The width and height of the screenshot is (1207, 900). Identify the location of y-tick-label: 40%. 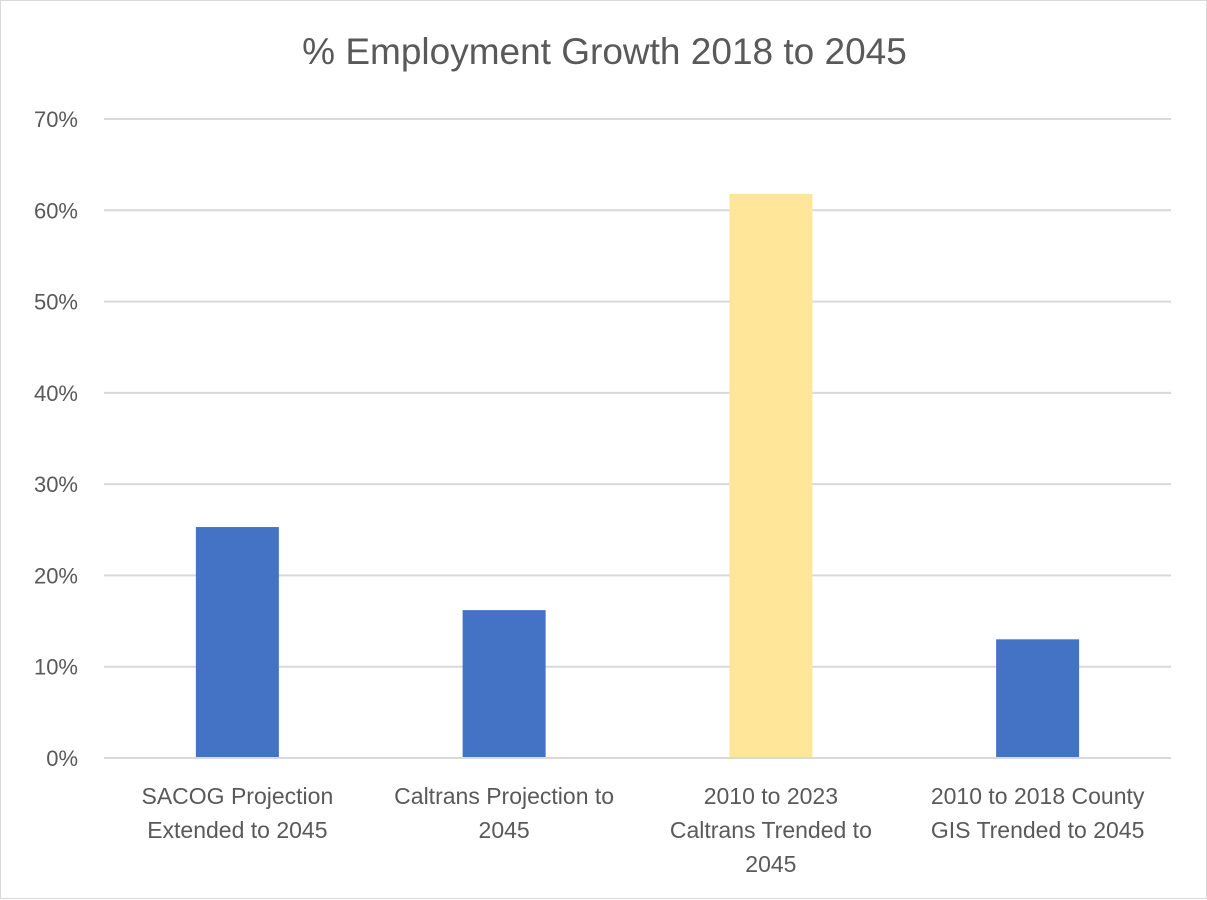
(56, 393).